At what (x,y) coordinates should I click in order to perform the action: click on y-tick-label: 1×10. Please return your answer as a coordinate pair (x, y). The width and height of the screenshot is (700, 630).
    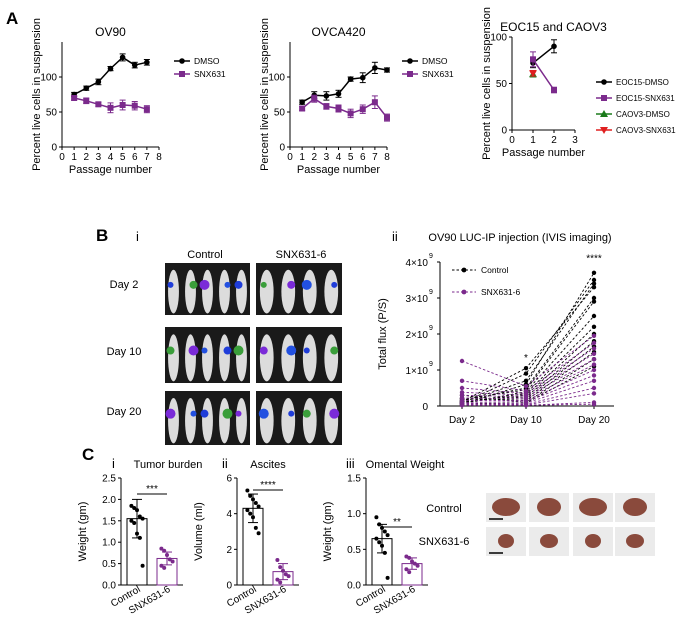
    Looking at the image, I should click on (416, 371).